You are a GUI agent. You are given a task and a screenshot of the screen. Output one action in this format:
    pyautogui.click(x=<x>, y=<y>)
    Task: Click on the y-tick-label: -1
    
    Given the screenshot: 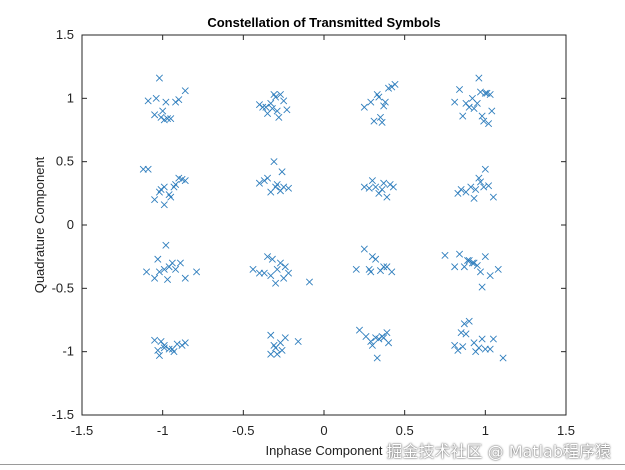 What is the action you would take?
    pyautogui.click(x=68, y=351)
    